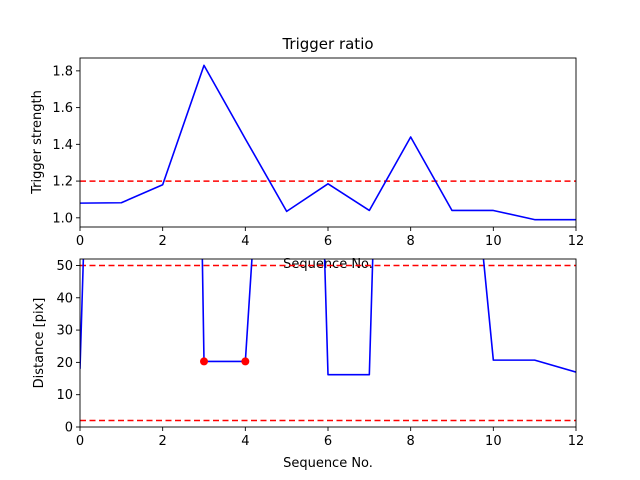 Image resolution: width=640 pixels, height=480 pixels. Describe the element at coordinates (64, 331) in the screenshot. I see `y-tick-label: 30` at that location.